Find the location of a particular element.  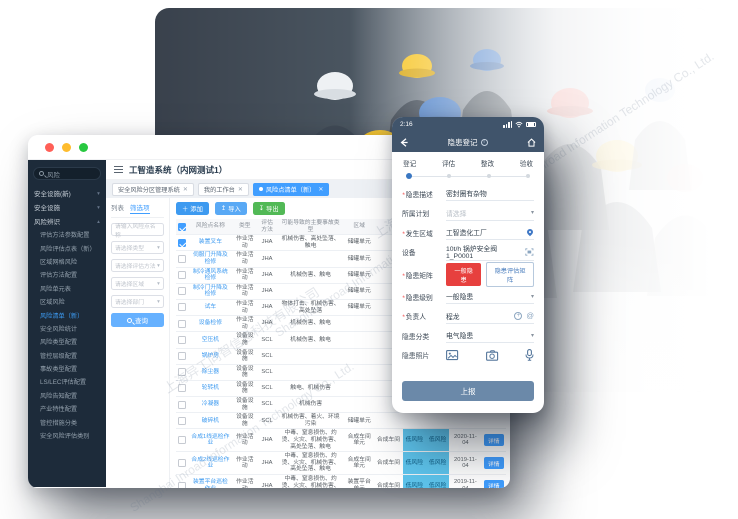

sidebar-item: 评估方法配置 is located at coordinates (59, 276).